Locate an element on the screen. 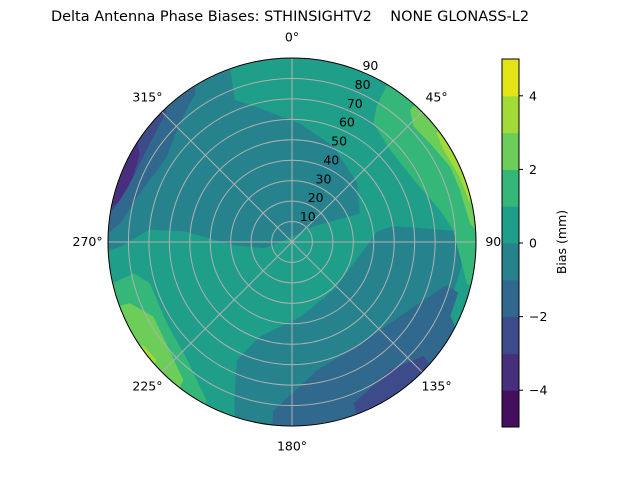 The height and width of the screenshot is (480, 640). theta-tick-label: 0° is located at coordinates (292, 37).